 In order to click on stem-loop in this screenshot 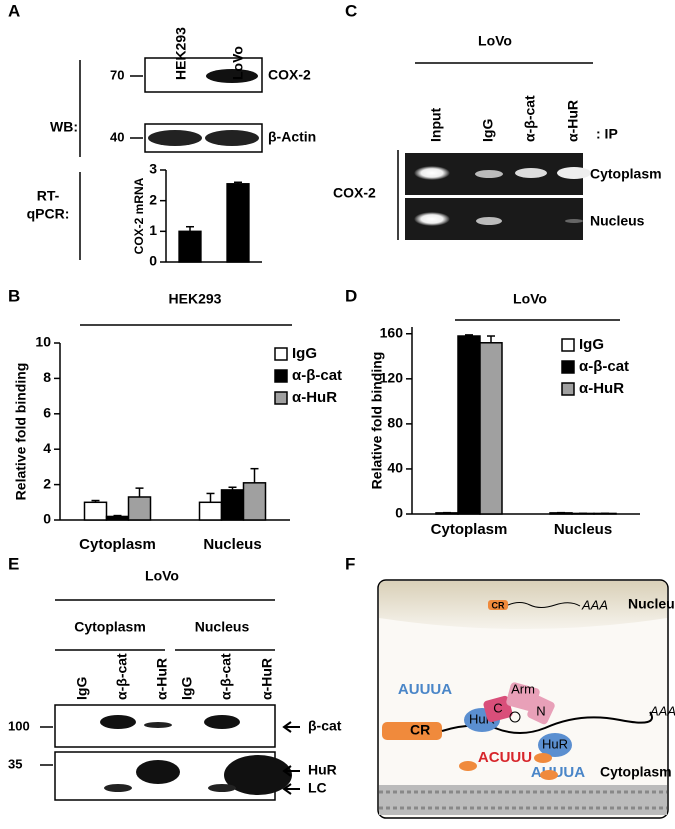, I will do `click(515, 717)`.